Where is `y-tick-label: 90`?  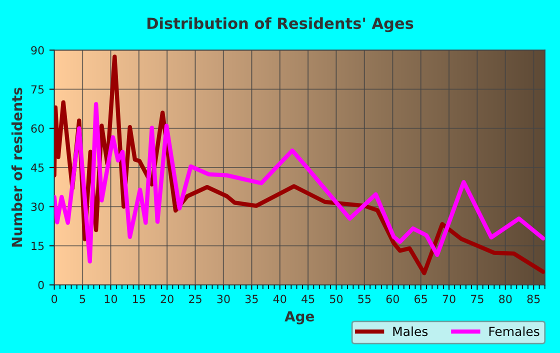
y-tick-label: 90 is located at coordinates (37, 50).